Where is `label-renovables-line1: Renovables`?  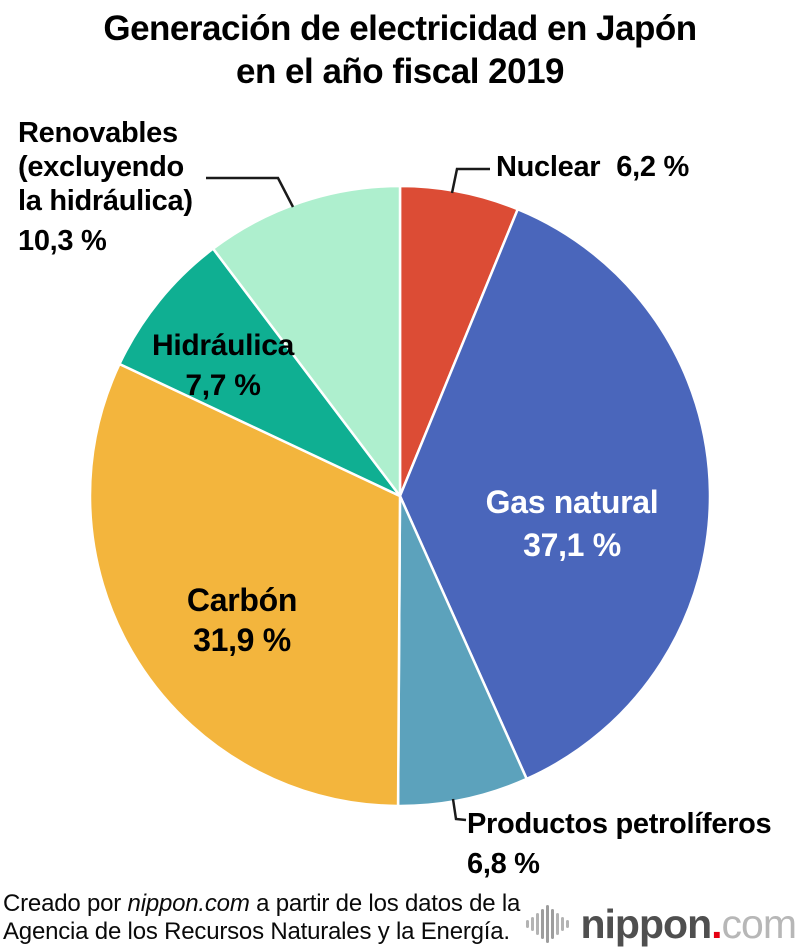 label-renovables-line1: Renovables is located at coordinates (98, 133).